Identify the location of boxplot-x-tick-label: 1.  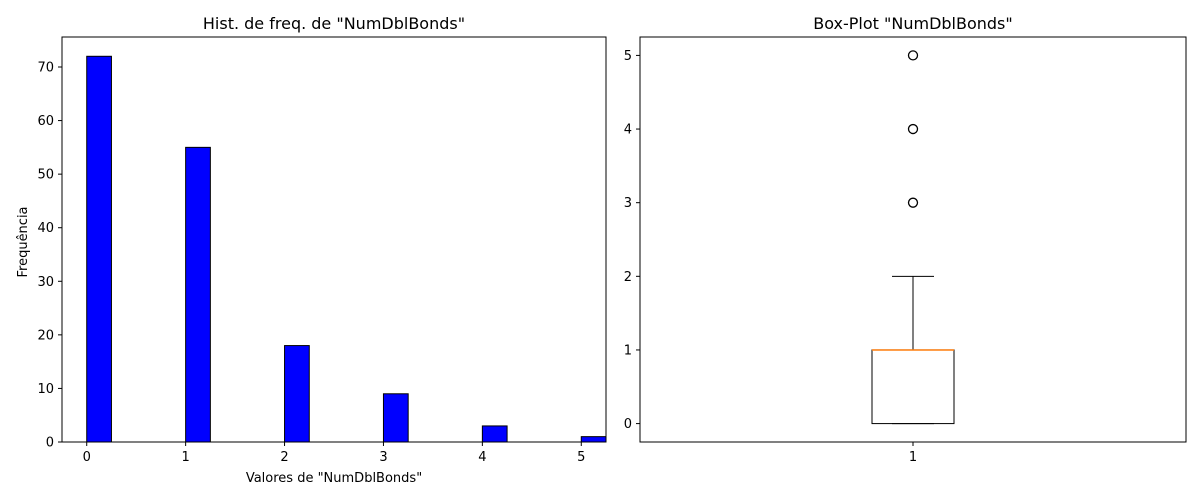
(913, 457).